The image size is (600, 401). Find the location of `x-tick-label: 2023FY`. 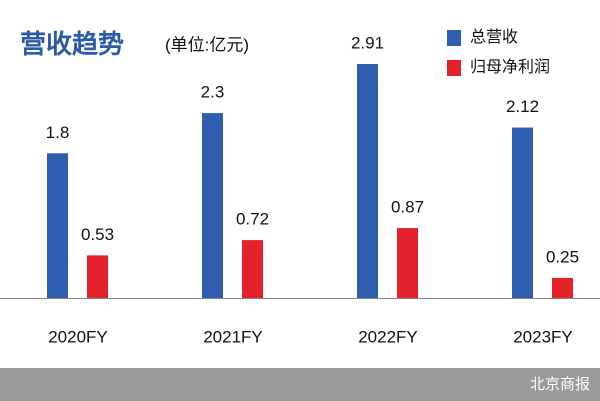

x-tick-label: 2023FY is located at coordinates (543, 336).